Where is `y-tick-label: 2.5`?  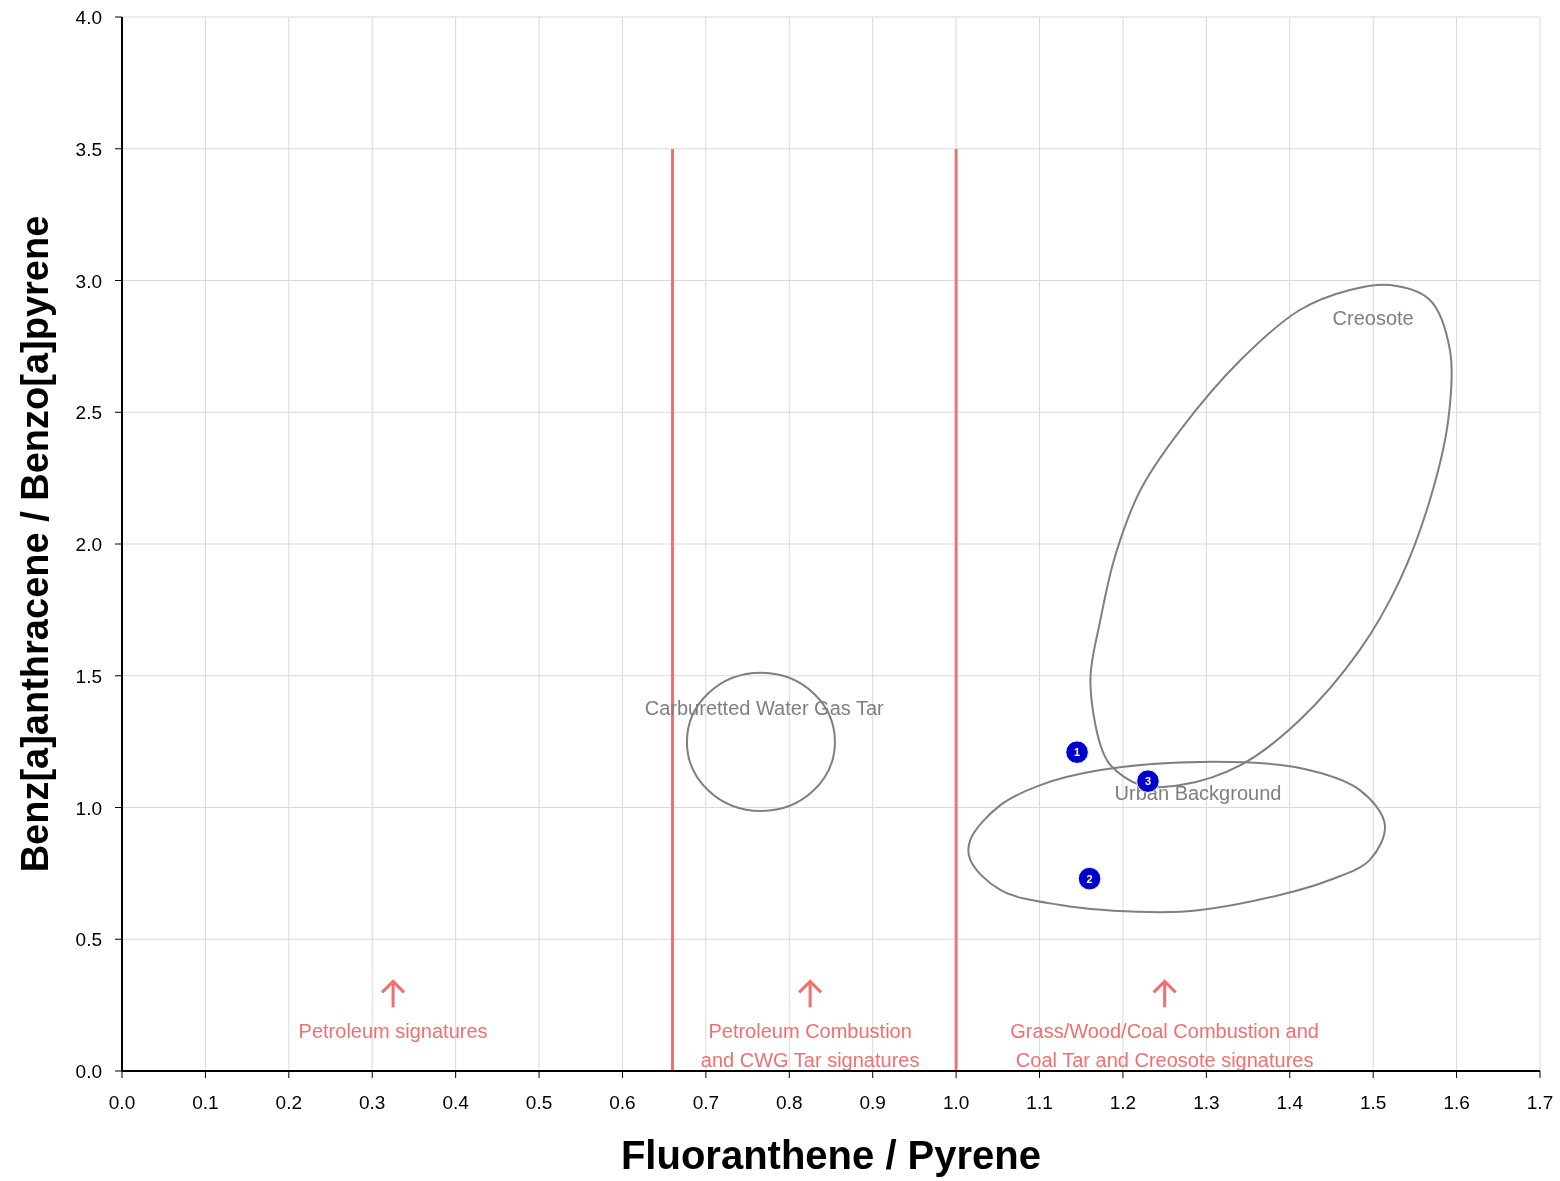
y-tick-label: 2.5 is located at coordinates (88, 413).